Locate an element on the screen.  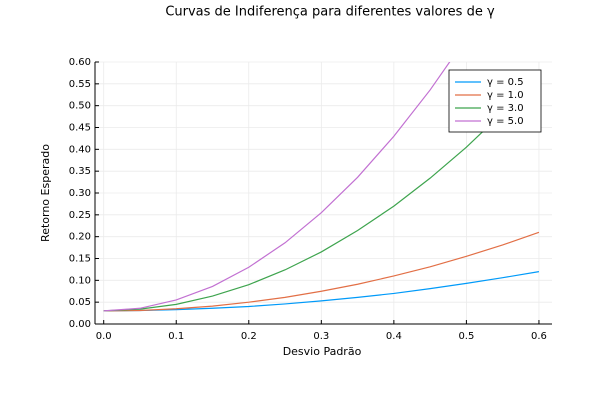
y-tick-label: 0.00 is located at coordinates (80, 324).